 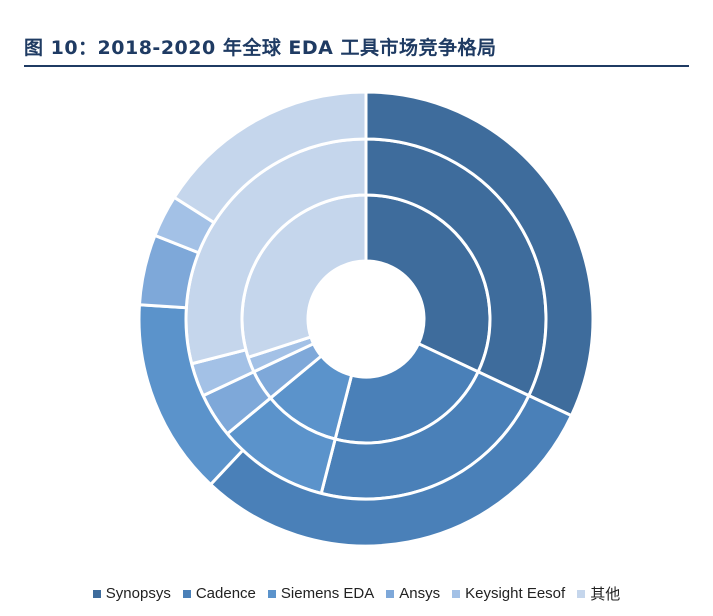 I want to click on legend-item: Cadence, so click(x=219, y=593).